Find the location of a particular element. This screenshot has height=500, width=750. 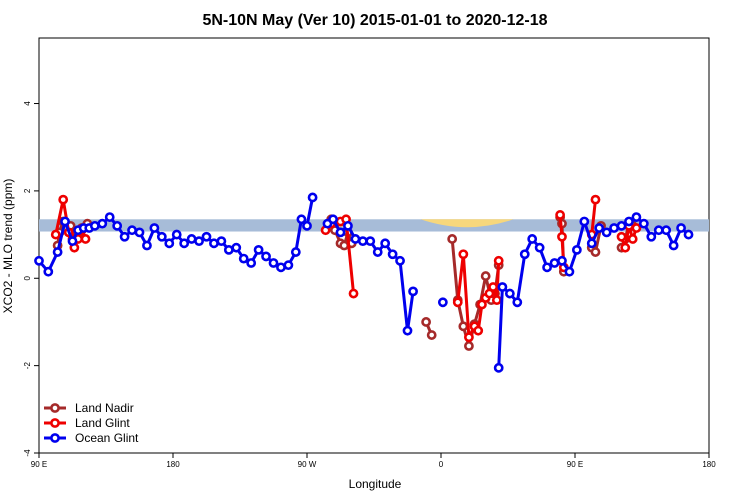

y-tick-label: -4 is located at coordinates (27, 453).